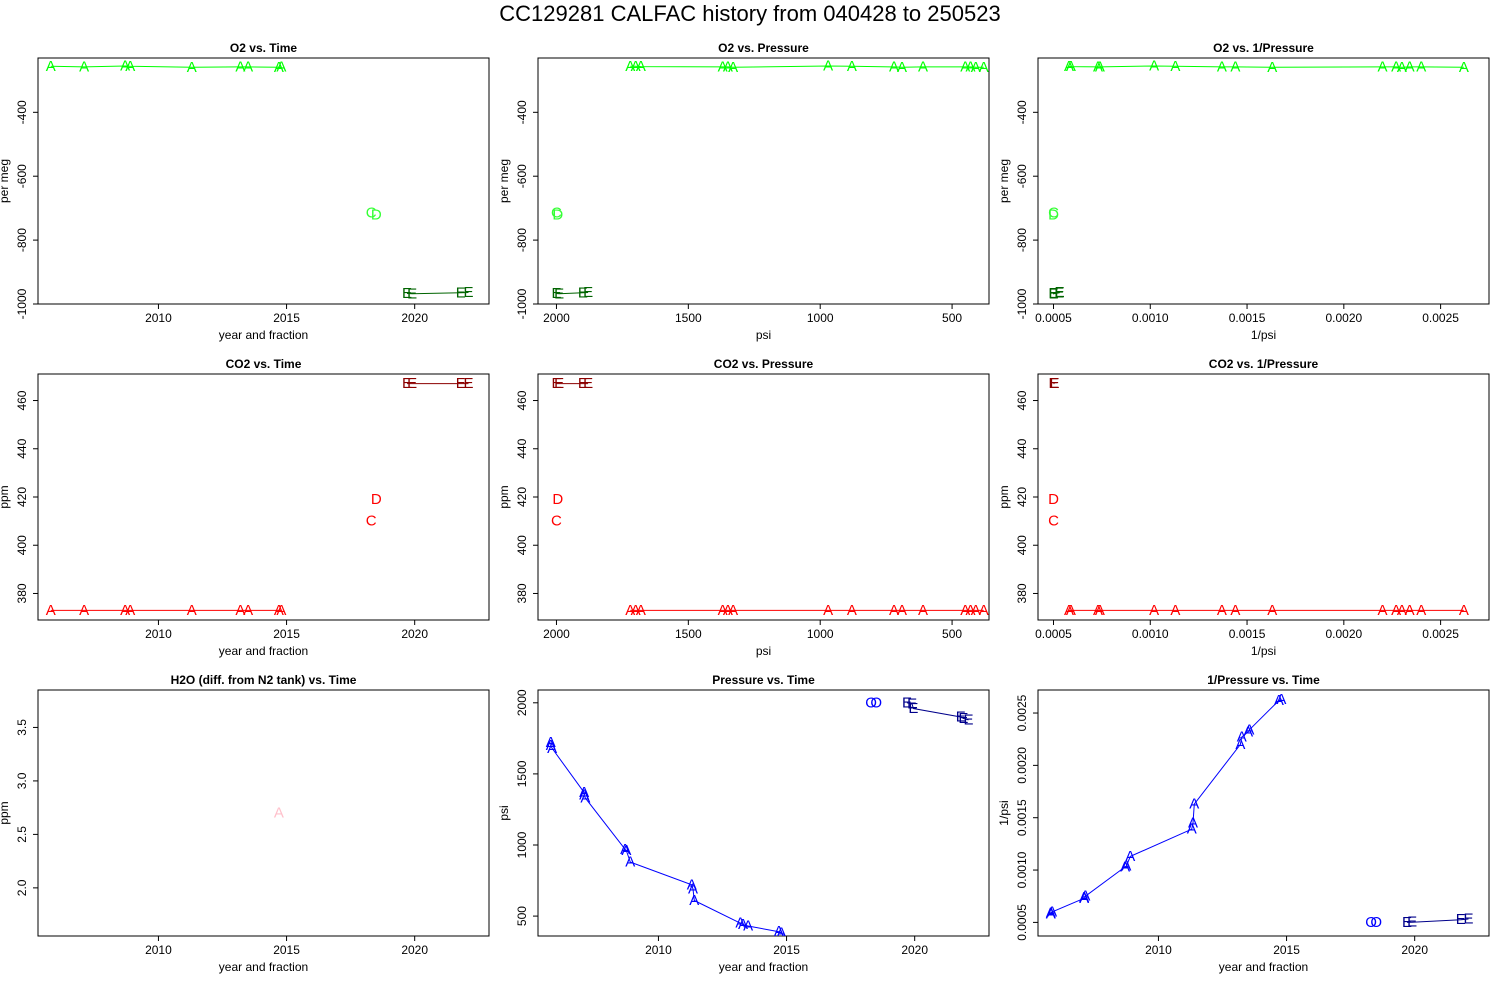 Image resolution: width=1500 pixels, height=1000 pixels. I want to click on y-tick-label: 0.0020, so click(1022, 765).